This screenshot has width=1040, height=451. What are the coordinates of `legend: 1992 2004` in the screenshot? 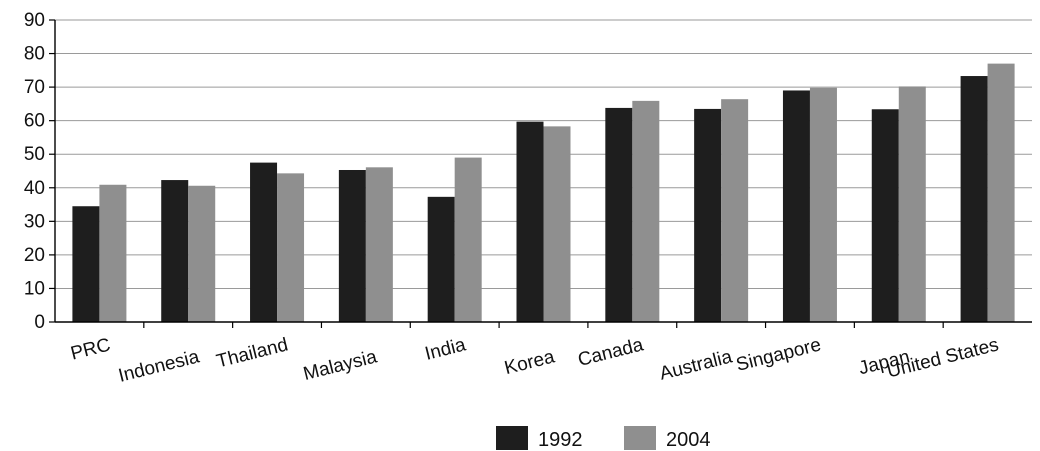 It's located at (603, 438).